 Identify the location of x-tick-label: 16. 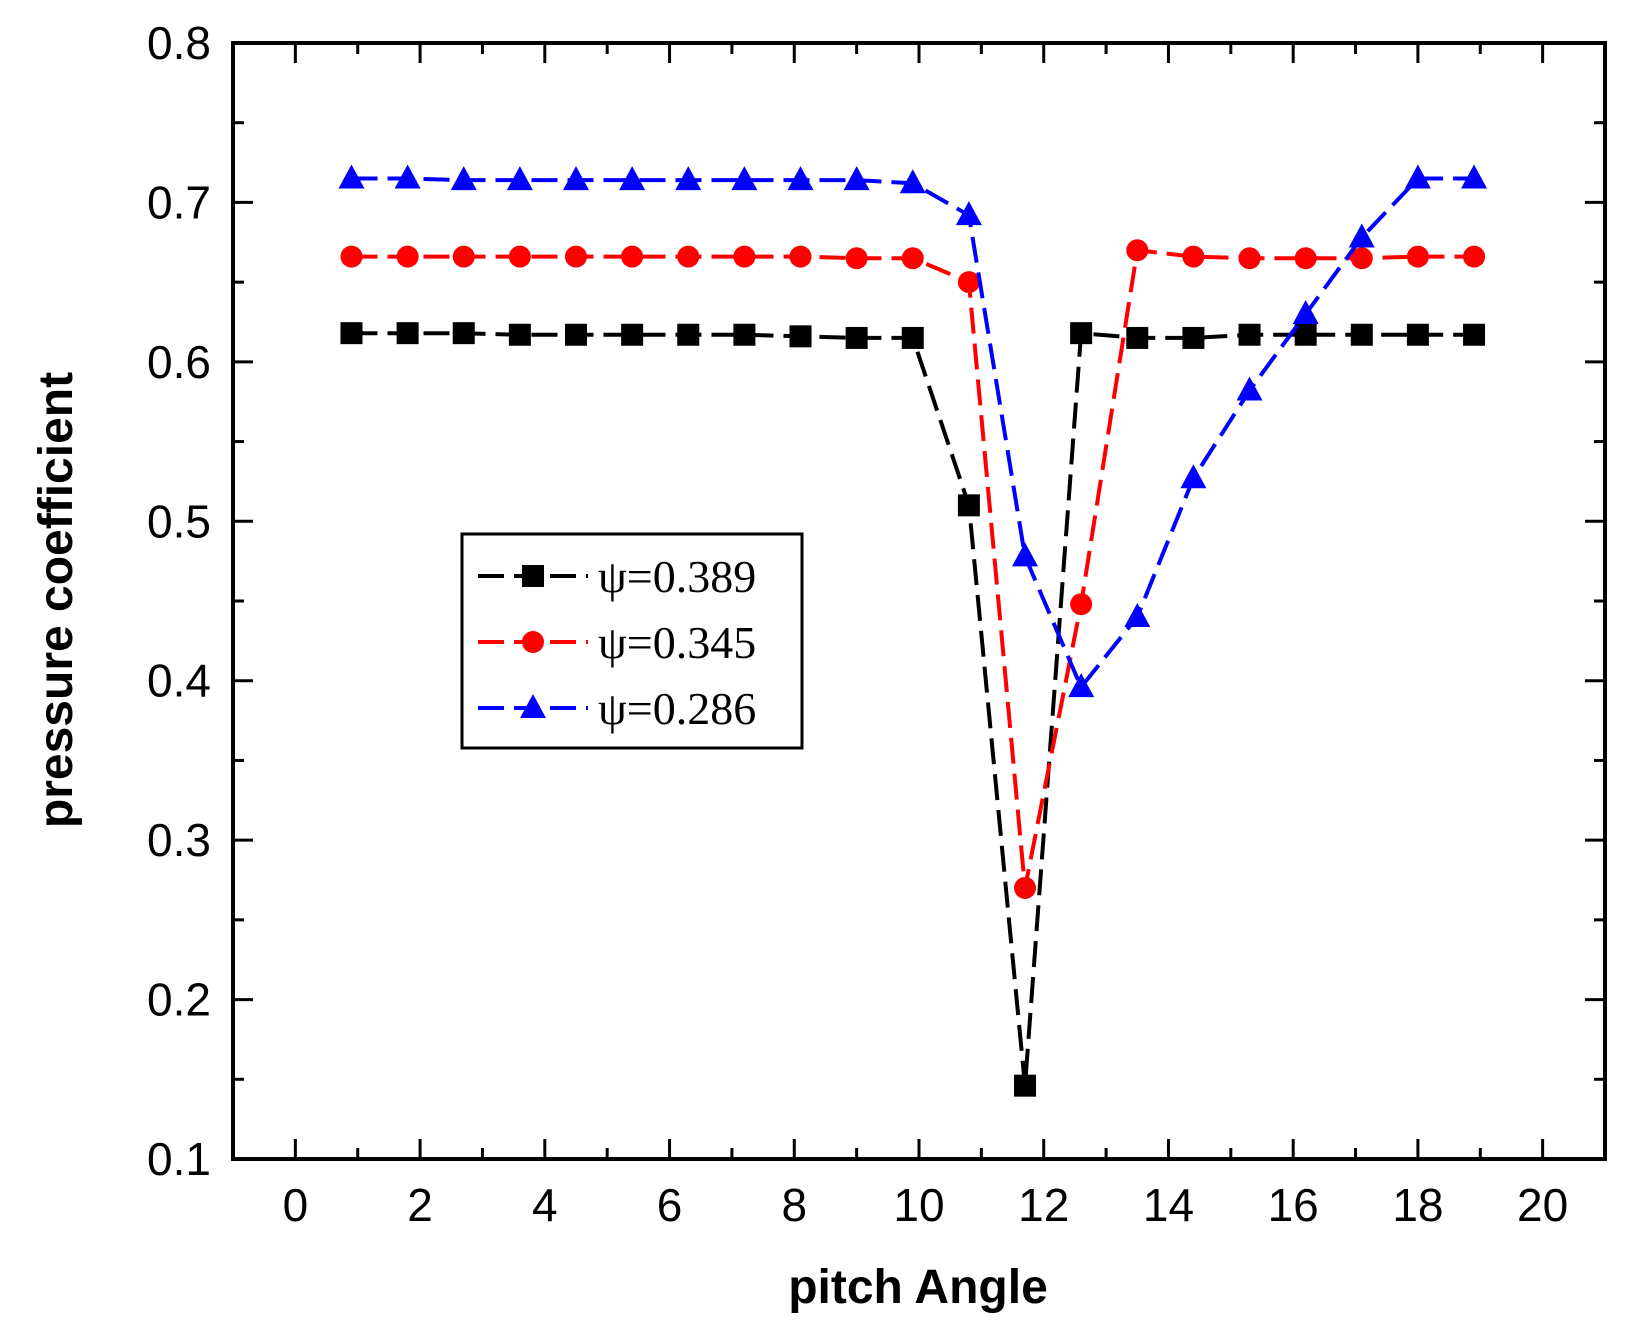
(1293, 1205).